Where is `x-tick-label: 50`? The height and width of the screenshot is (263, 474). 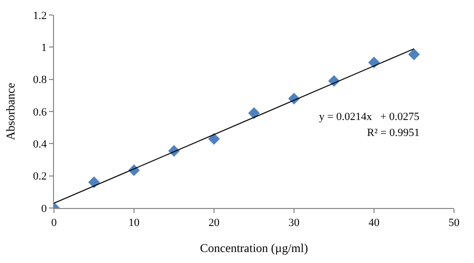
x-tick-label: 50 is located at coordinates (454, 223).